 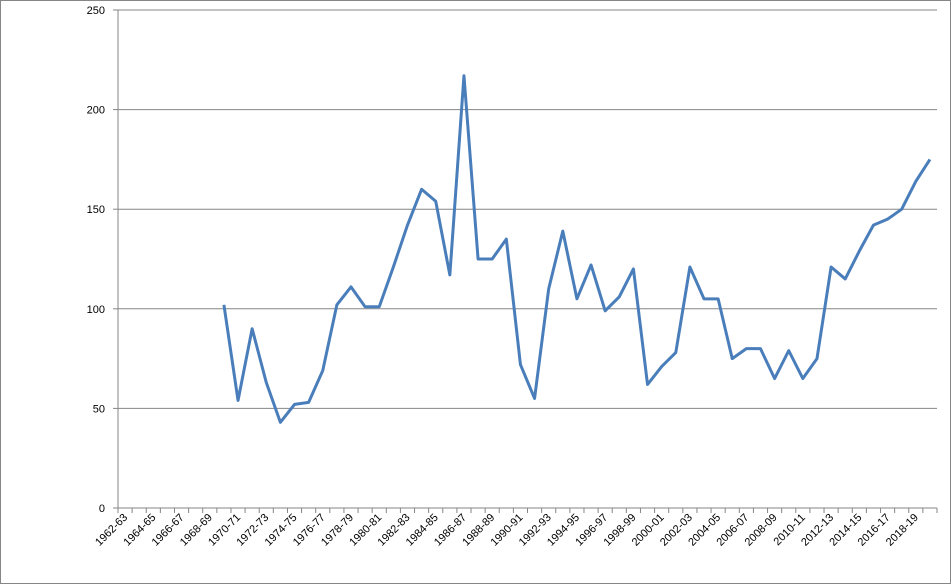 I want to click on y-tick-label: 50, so click(x=99, y=409).